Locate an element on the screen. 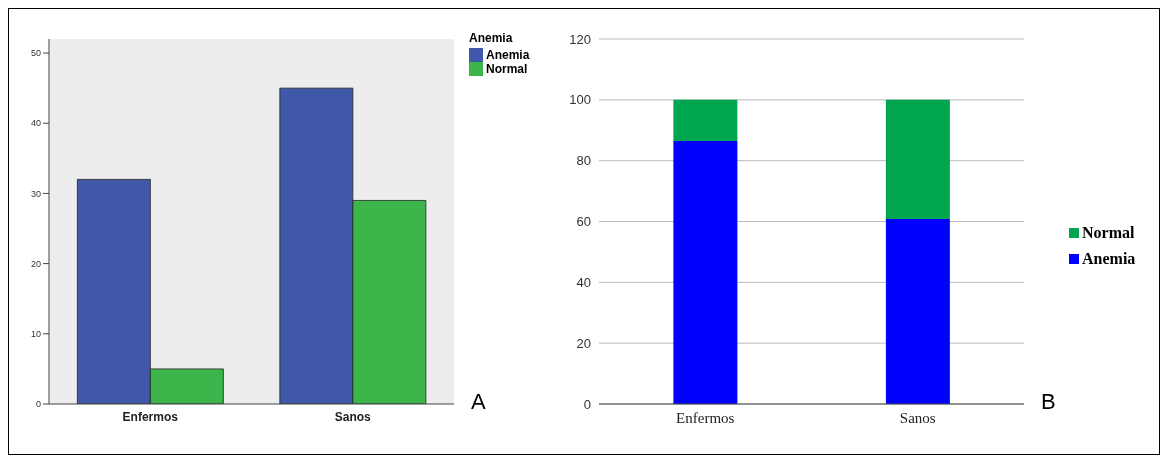  y-tick-label: 10 is located at coordinates (35, 334).